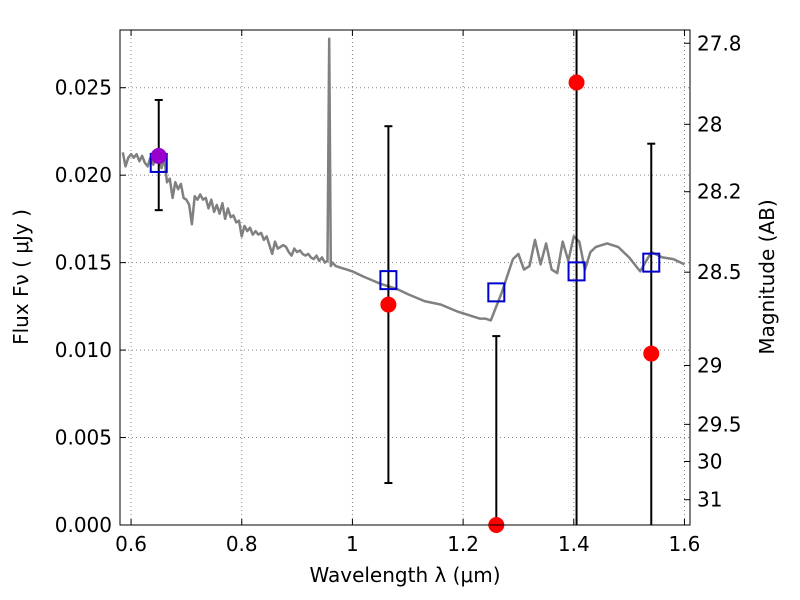 This screenshot has width=800, height=600. I want to click on x-tick-label-3: 1.2, so click(463, 544).